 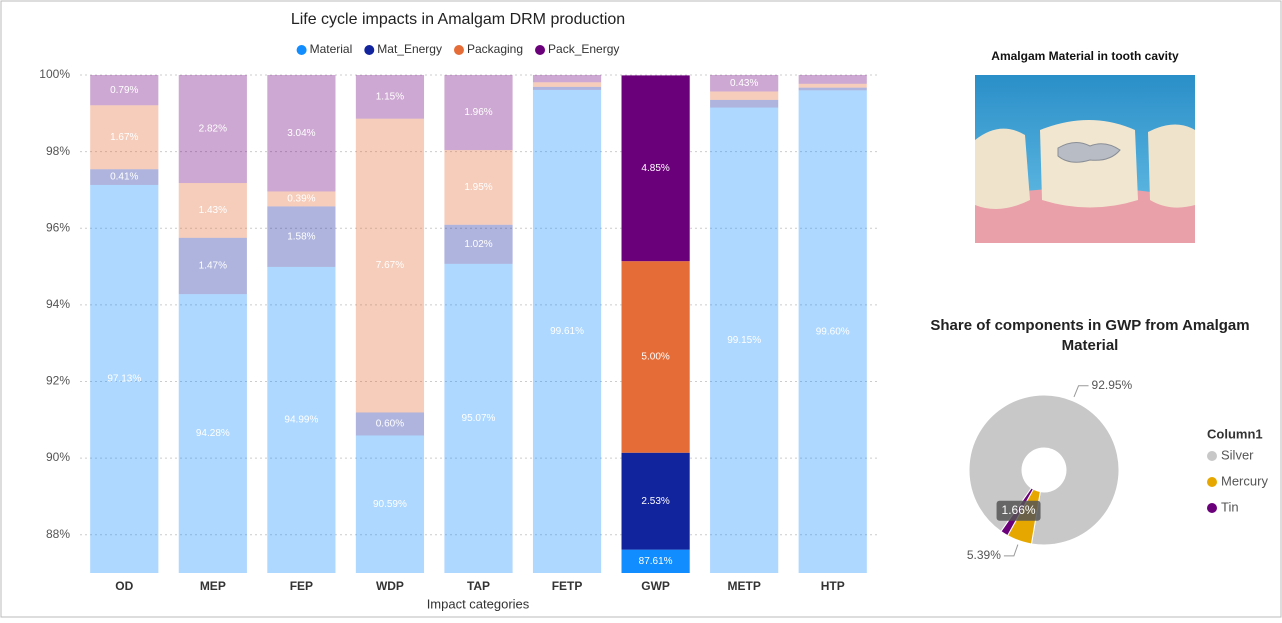 I want to click on x-tick-label: FETP, so click(x=567, y=586).